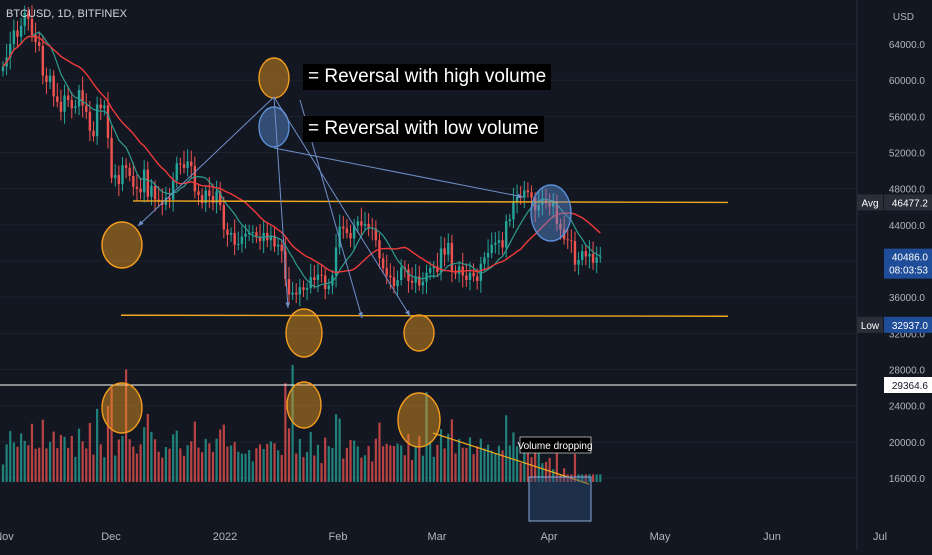 The width and height of the screenshot is (932, 555). What do you see at coordinates (910, 203) in the screenshot?
I see `price-badge-value: 46477.2` at bounding box center [910, 203].